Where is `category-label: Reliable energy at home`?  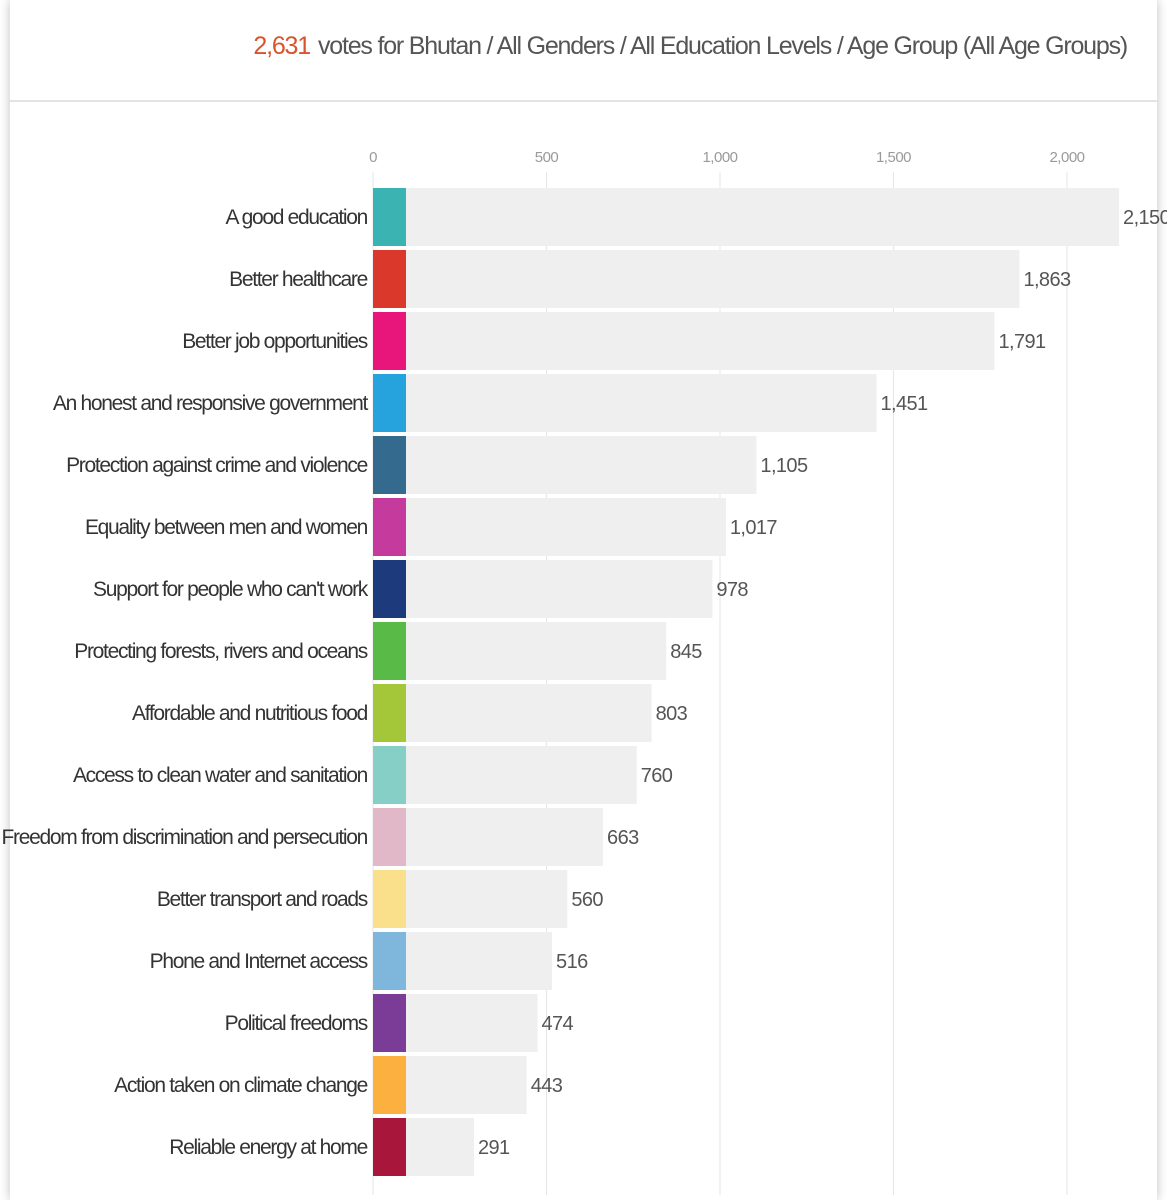 category-label: Reliable energy at home is located at coordinates (268, 1147).